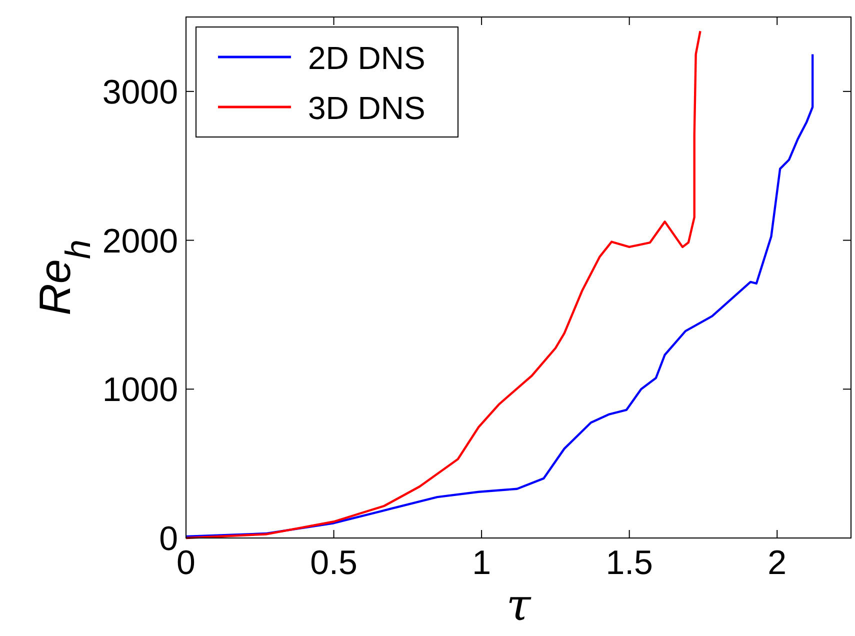 The height and width of the screenshot is (636, 855). What do you see at coordinates (140, 390) in the screenshot?
I see `y-tick-label: 1000` at bounding box center [140, 390].